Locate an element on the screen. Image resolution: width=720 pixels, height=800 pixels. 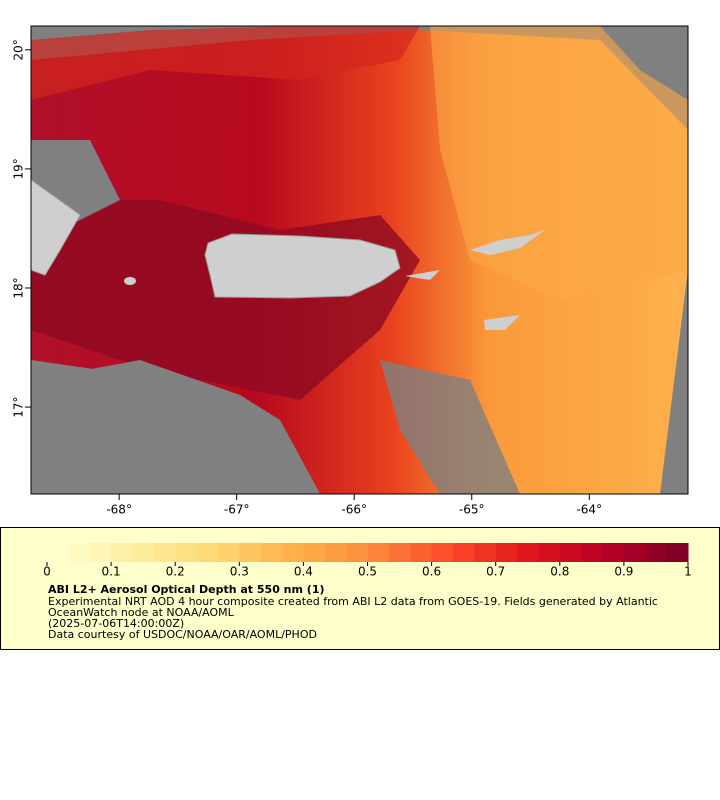
x-tick-label: -65° is located at coordinates (472, 510).